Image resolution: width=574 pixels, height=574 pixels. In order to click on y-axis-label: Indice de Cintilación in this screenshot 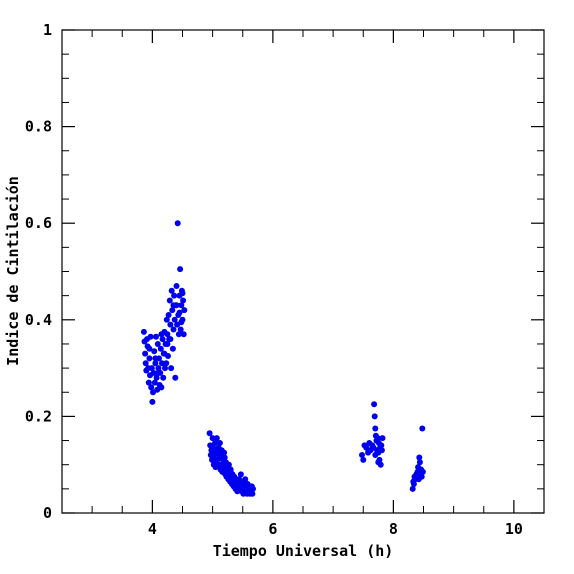, I will do `click(13, 271)`.